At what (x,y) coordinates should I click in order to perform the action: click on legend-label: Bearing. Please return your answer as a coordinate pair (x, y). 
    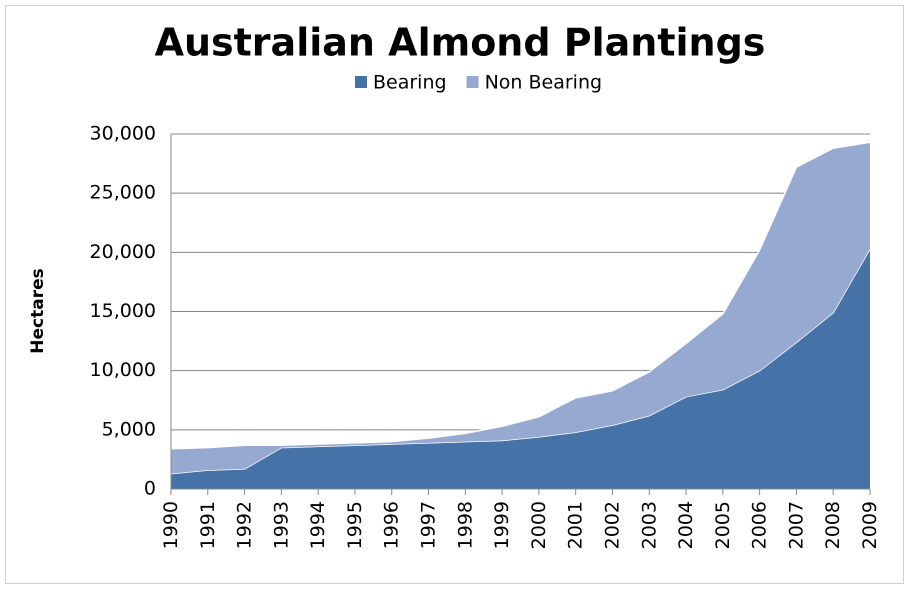
    Looking at the image, I should click on (410, 83).